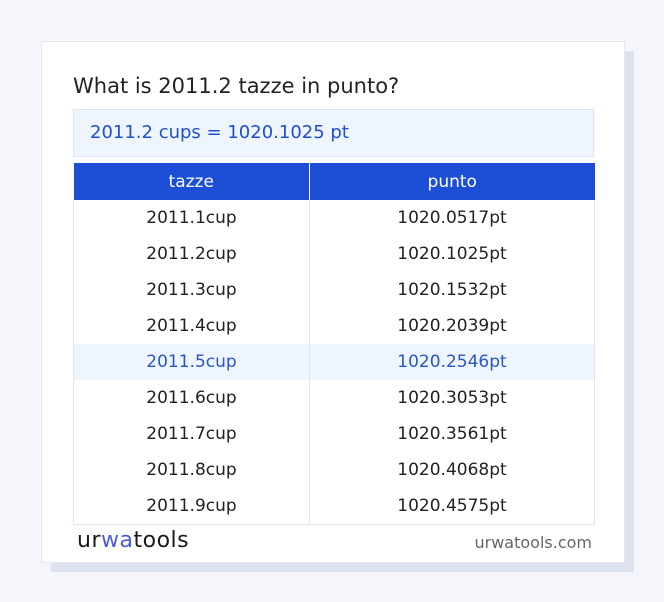 Image resolution: width=664 pixels, height=602 pixels. I want to click on punto-cell: 1020.4575pt, so click(452, 506).